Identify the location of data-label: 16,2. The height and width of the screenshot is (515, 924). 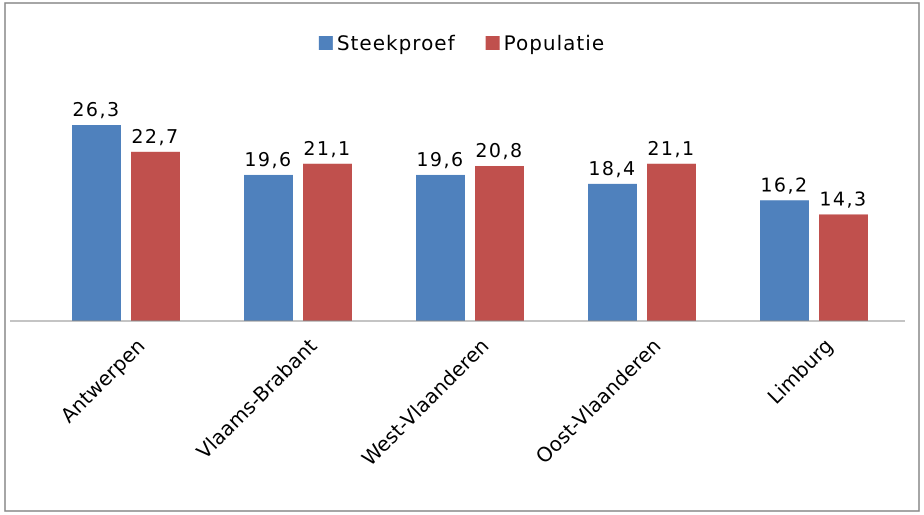
(784, 185).